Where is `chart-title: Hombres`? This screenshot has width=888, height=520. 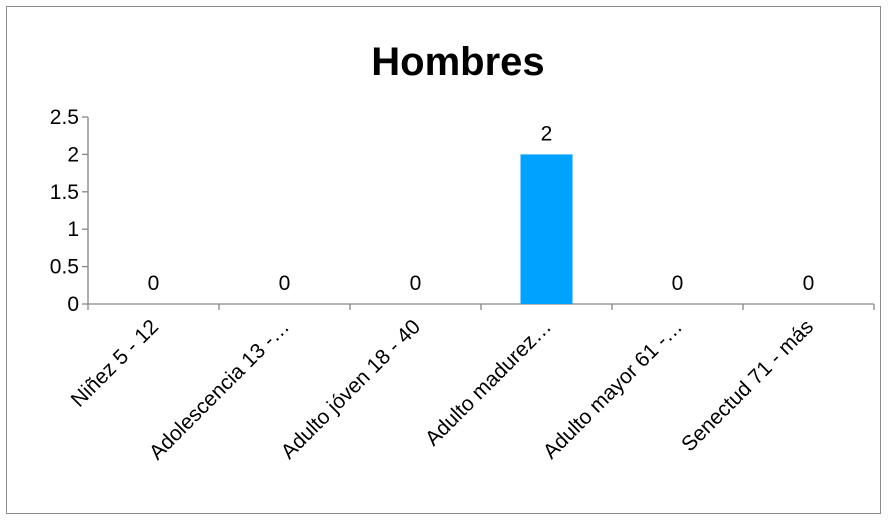
chart-title: Hombres is located at coordinates (457, 62).